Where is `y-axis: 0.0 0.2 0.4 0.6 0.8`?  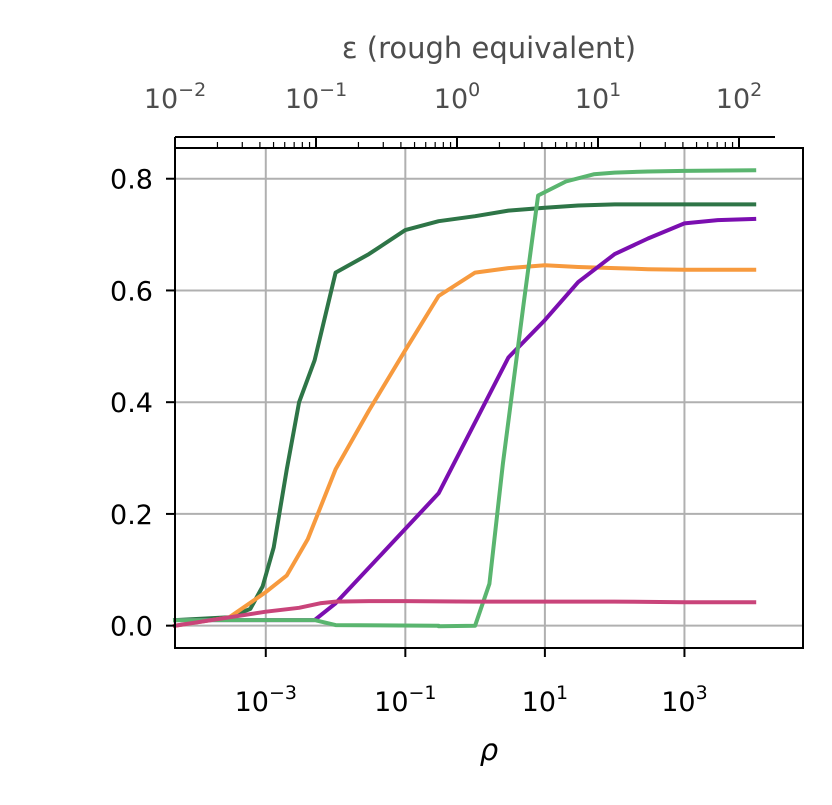 y-axis: 0.0 0.2 0.4 0.6 0.8 is located at coordinates (142, 404).